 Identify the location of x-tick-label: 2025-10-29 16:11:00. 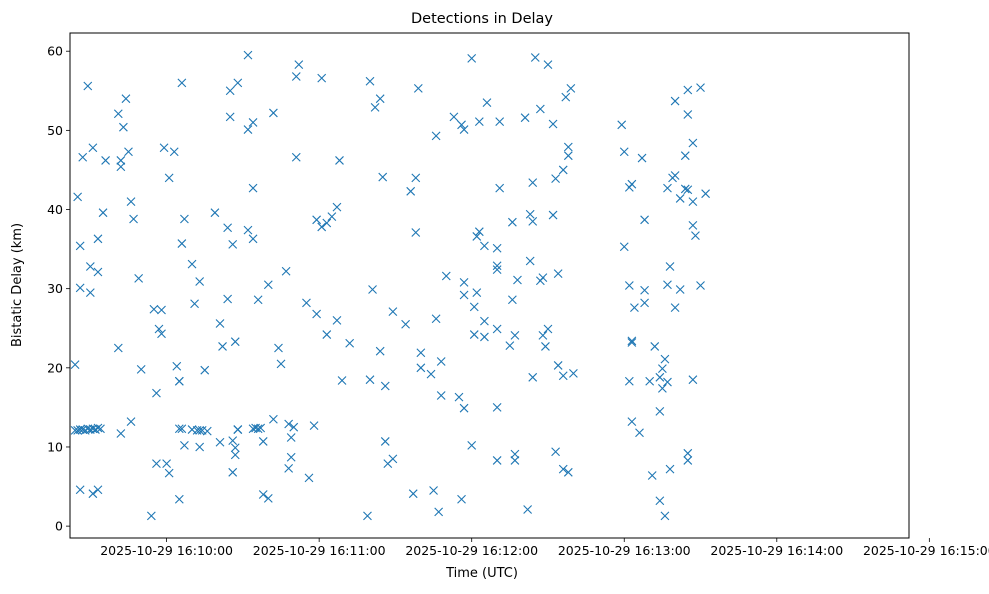
(319, 550).